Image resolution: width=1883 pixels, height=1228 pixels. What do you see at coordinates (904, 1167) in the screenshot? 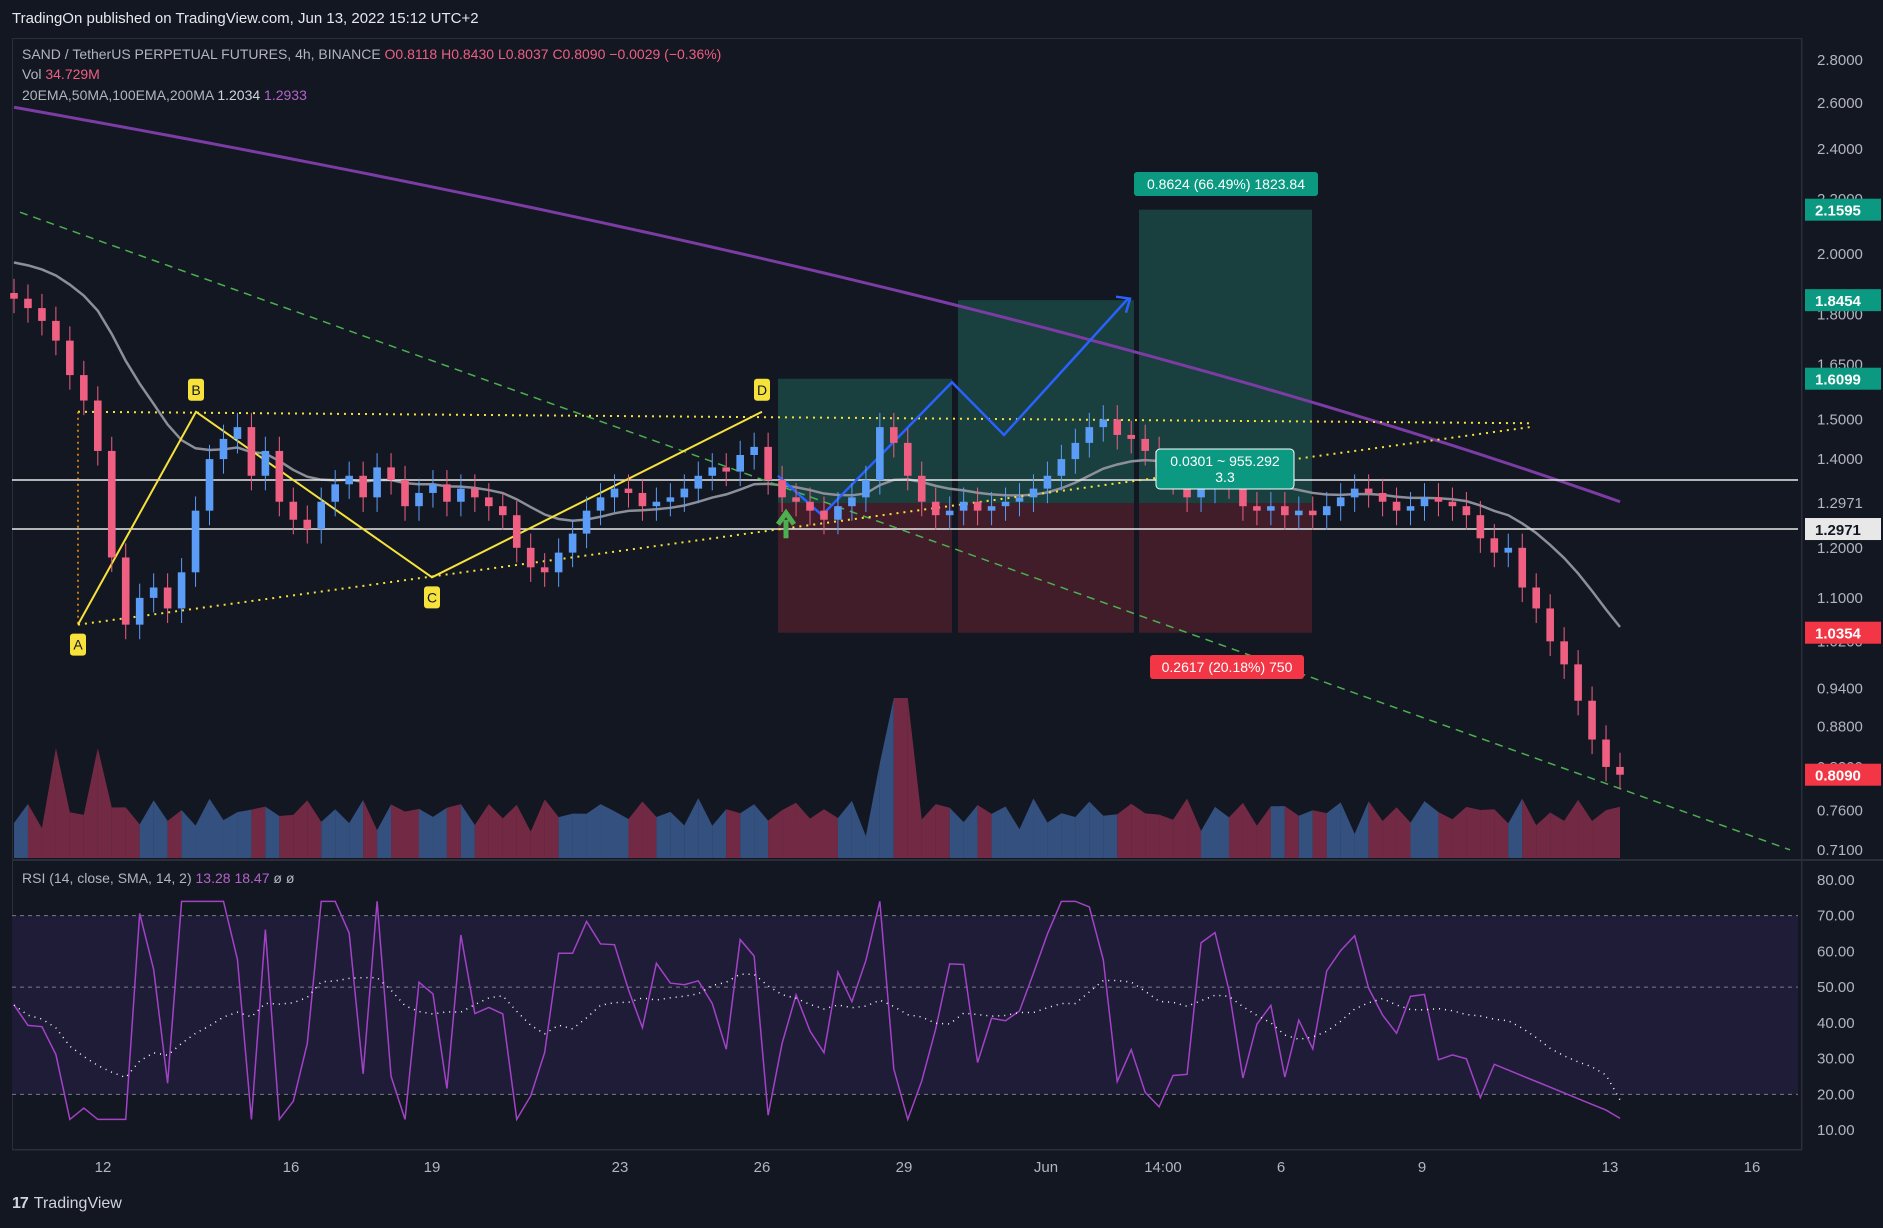
I see `time-tick: 29` at bounding box center [904, 1167].